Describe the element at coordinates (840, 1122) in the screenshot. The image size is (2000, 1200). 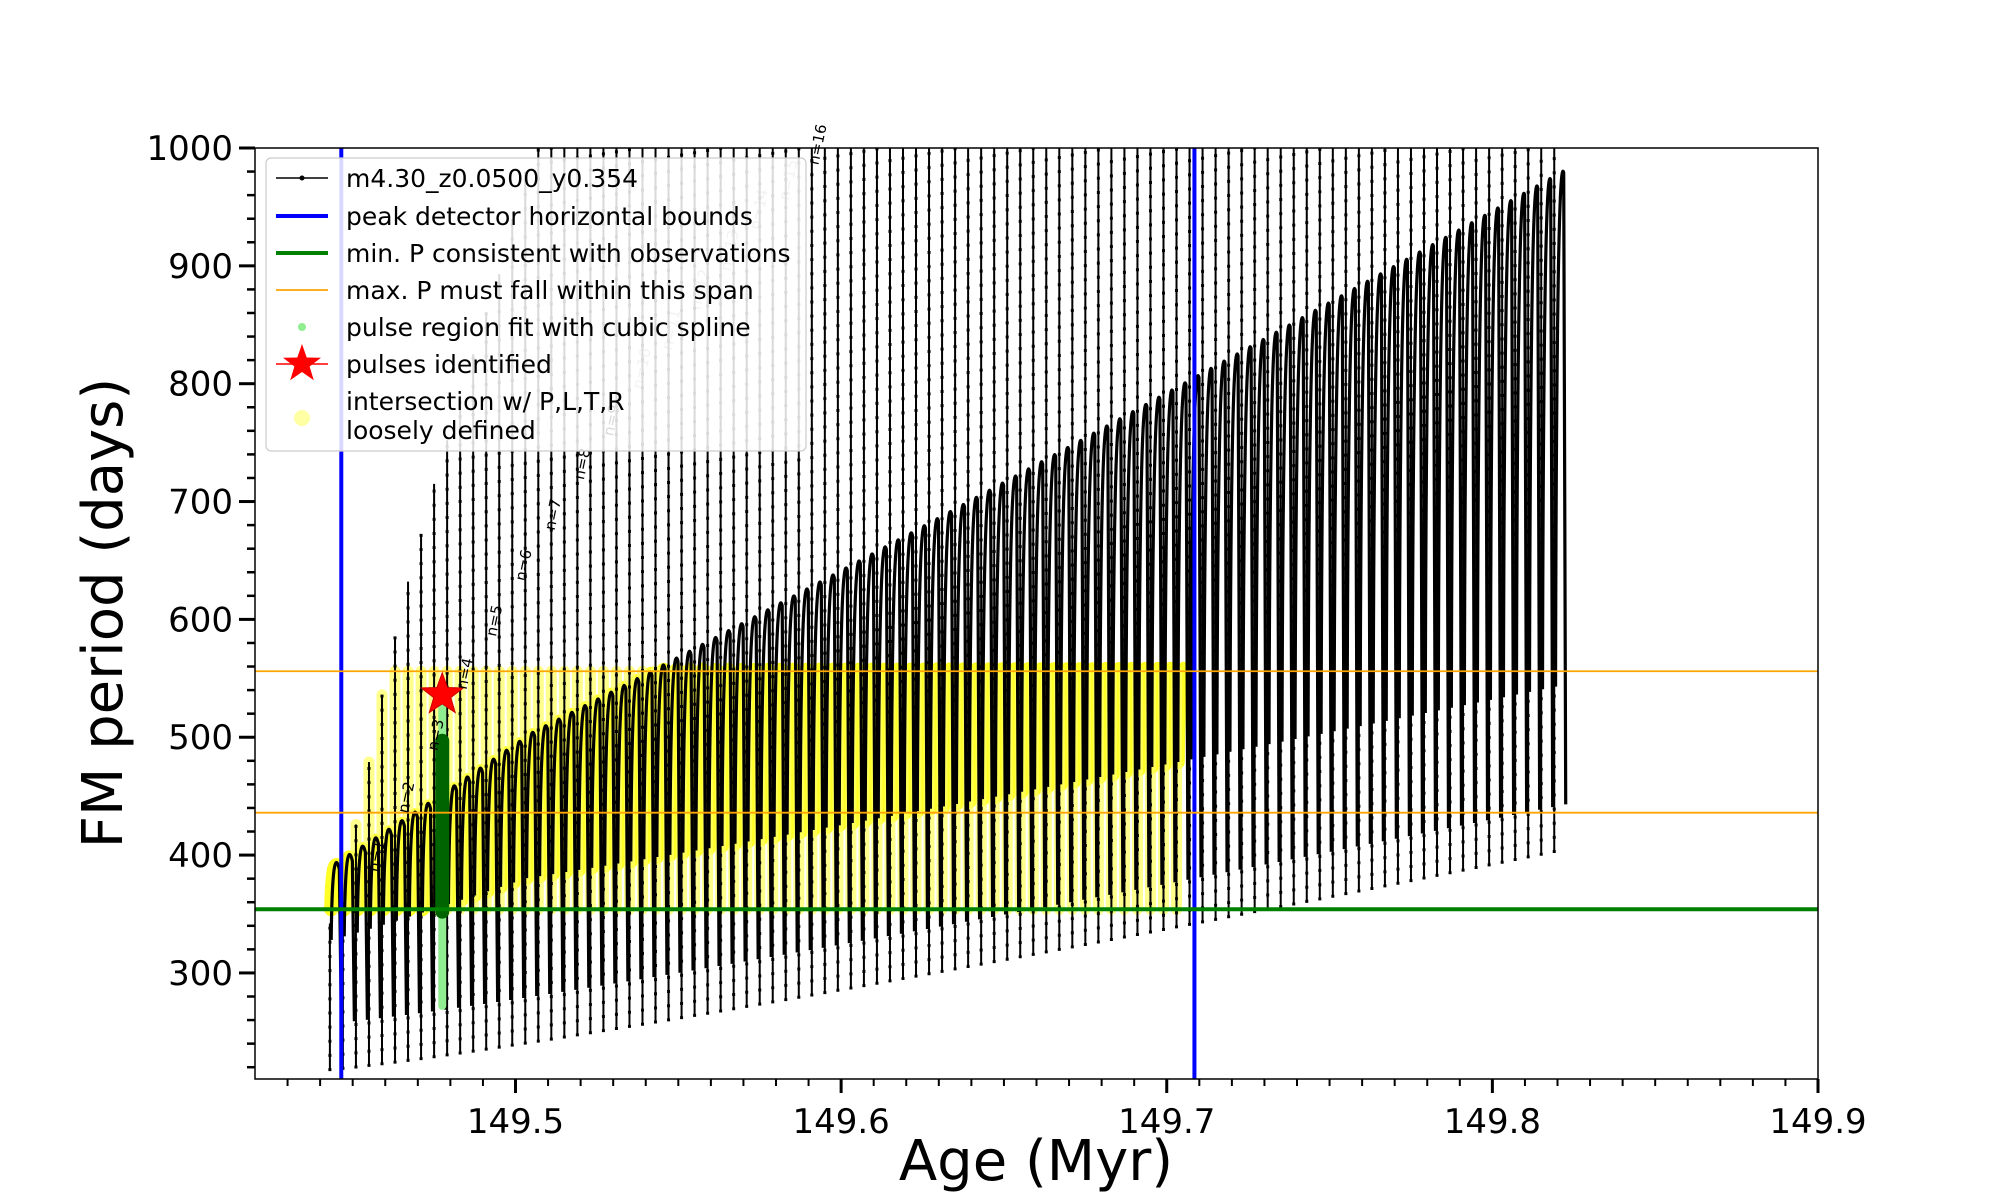
I see `x-tick-label: 149.6` at that location.